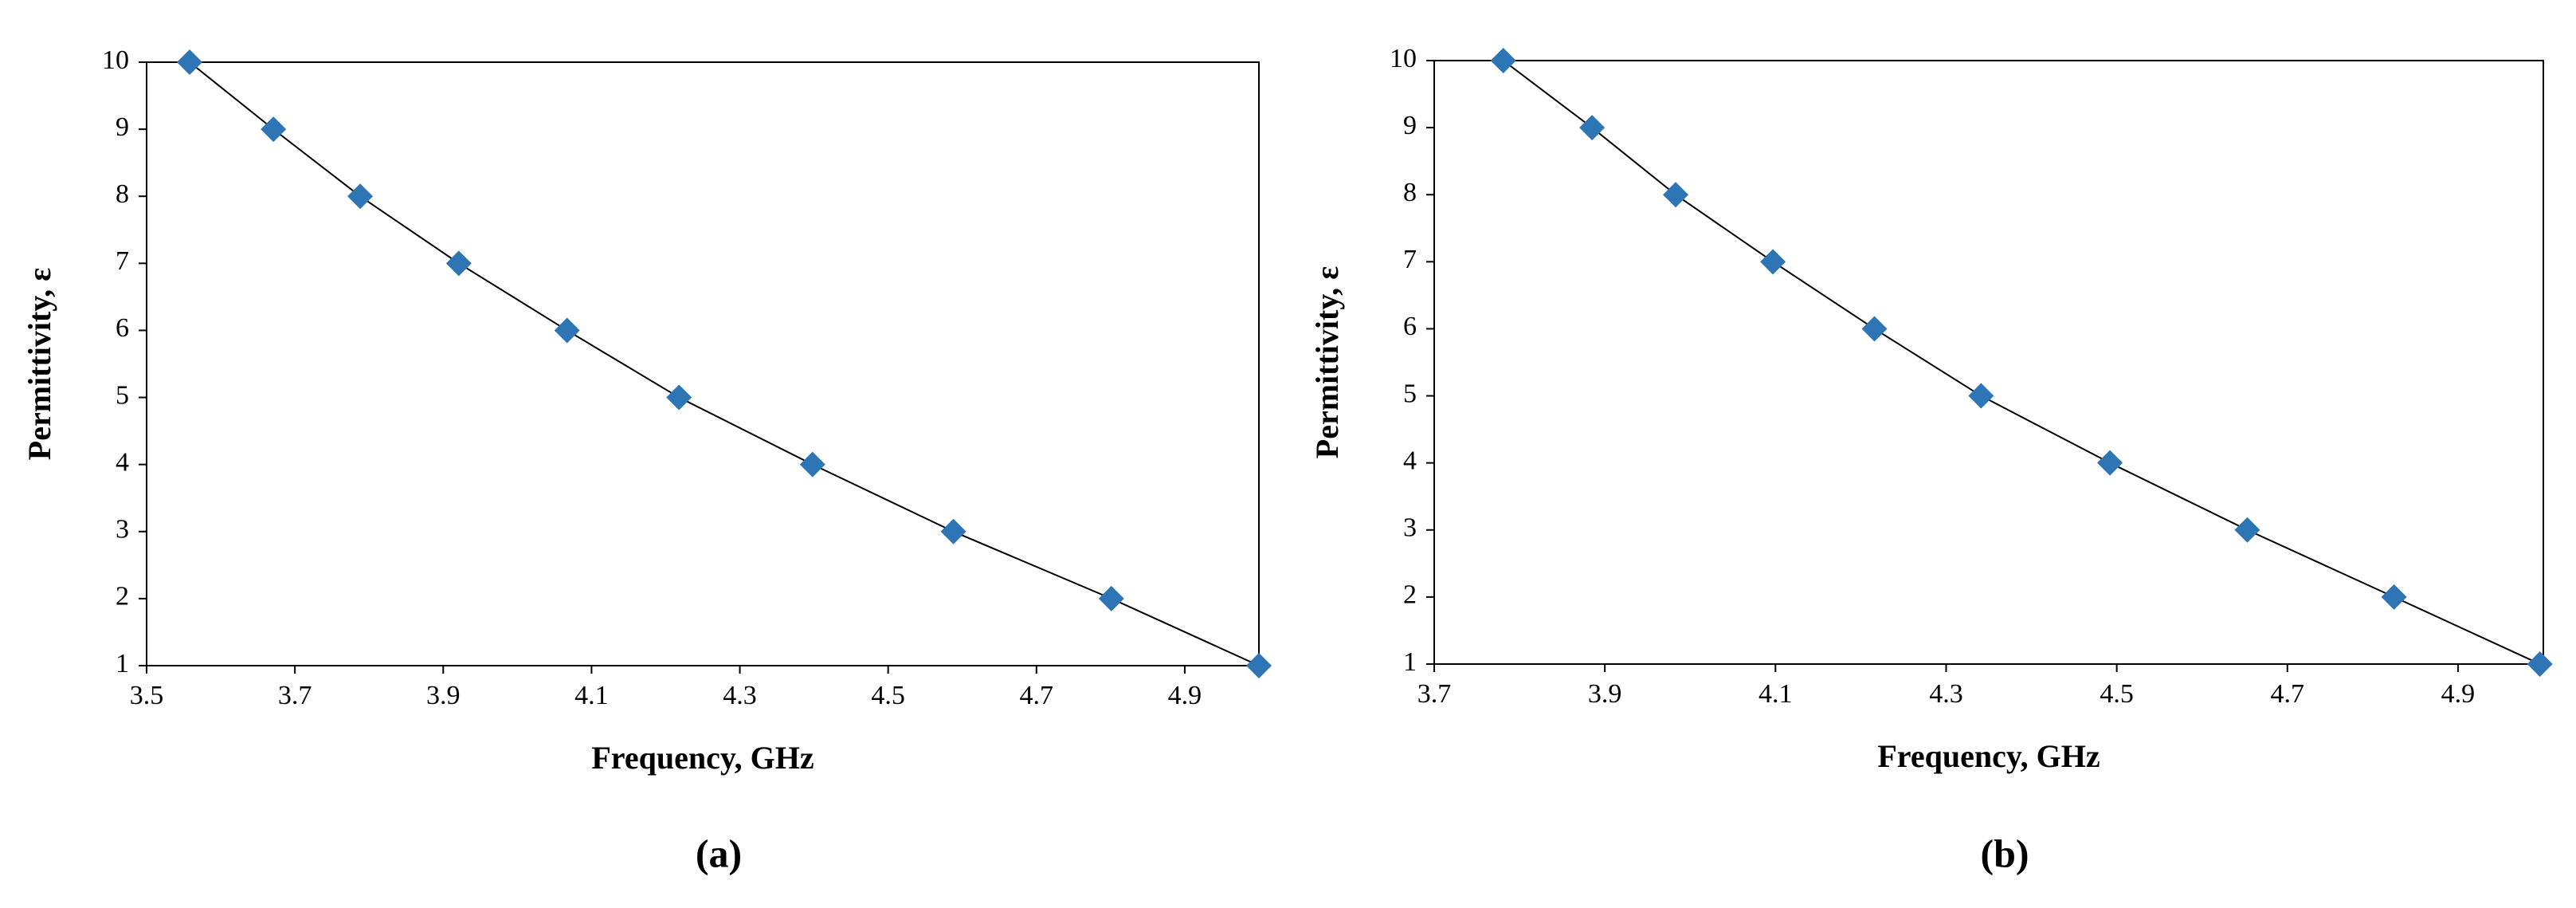  I want to click on caption: (b), so click(2005, 853).